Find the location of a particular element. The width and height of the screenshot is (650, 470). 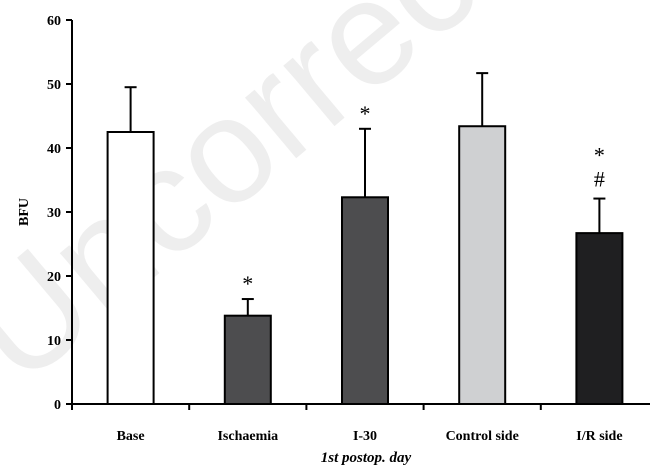

y-tick-label: 40 is located at coordinates (54, 149).